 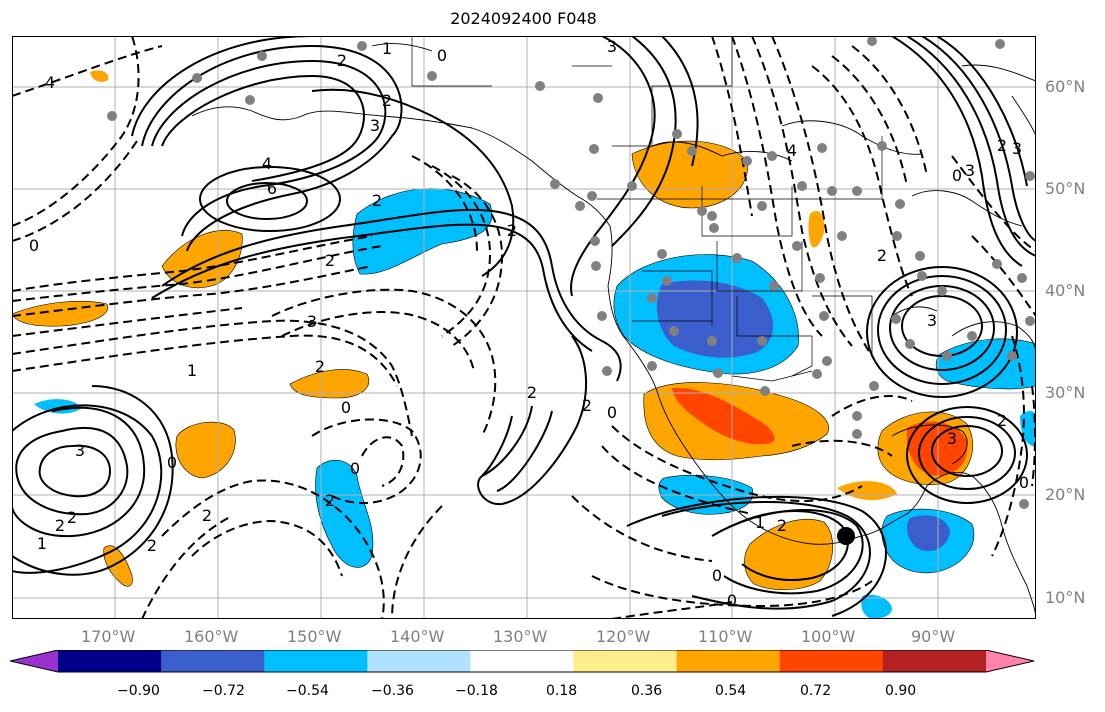 I want to click on latitude-label: 50°N, so click(x=1065, y=188).